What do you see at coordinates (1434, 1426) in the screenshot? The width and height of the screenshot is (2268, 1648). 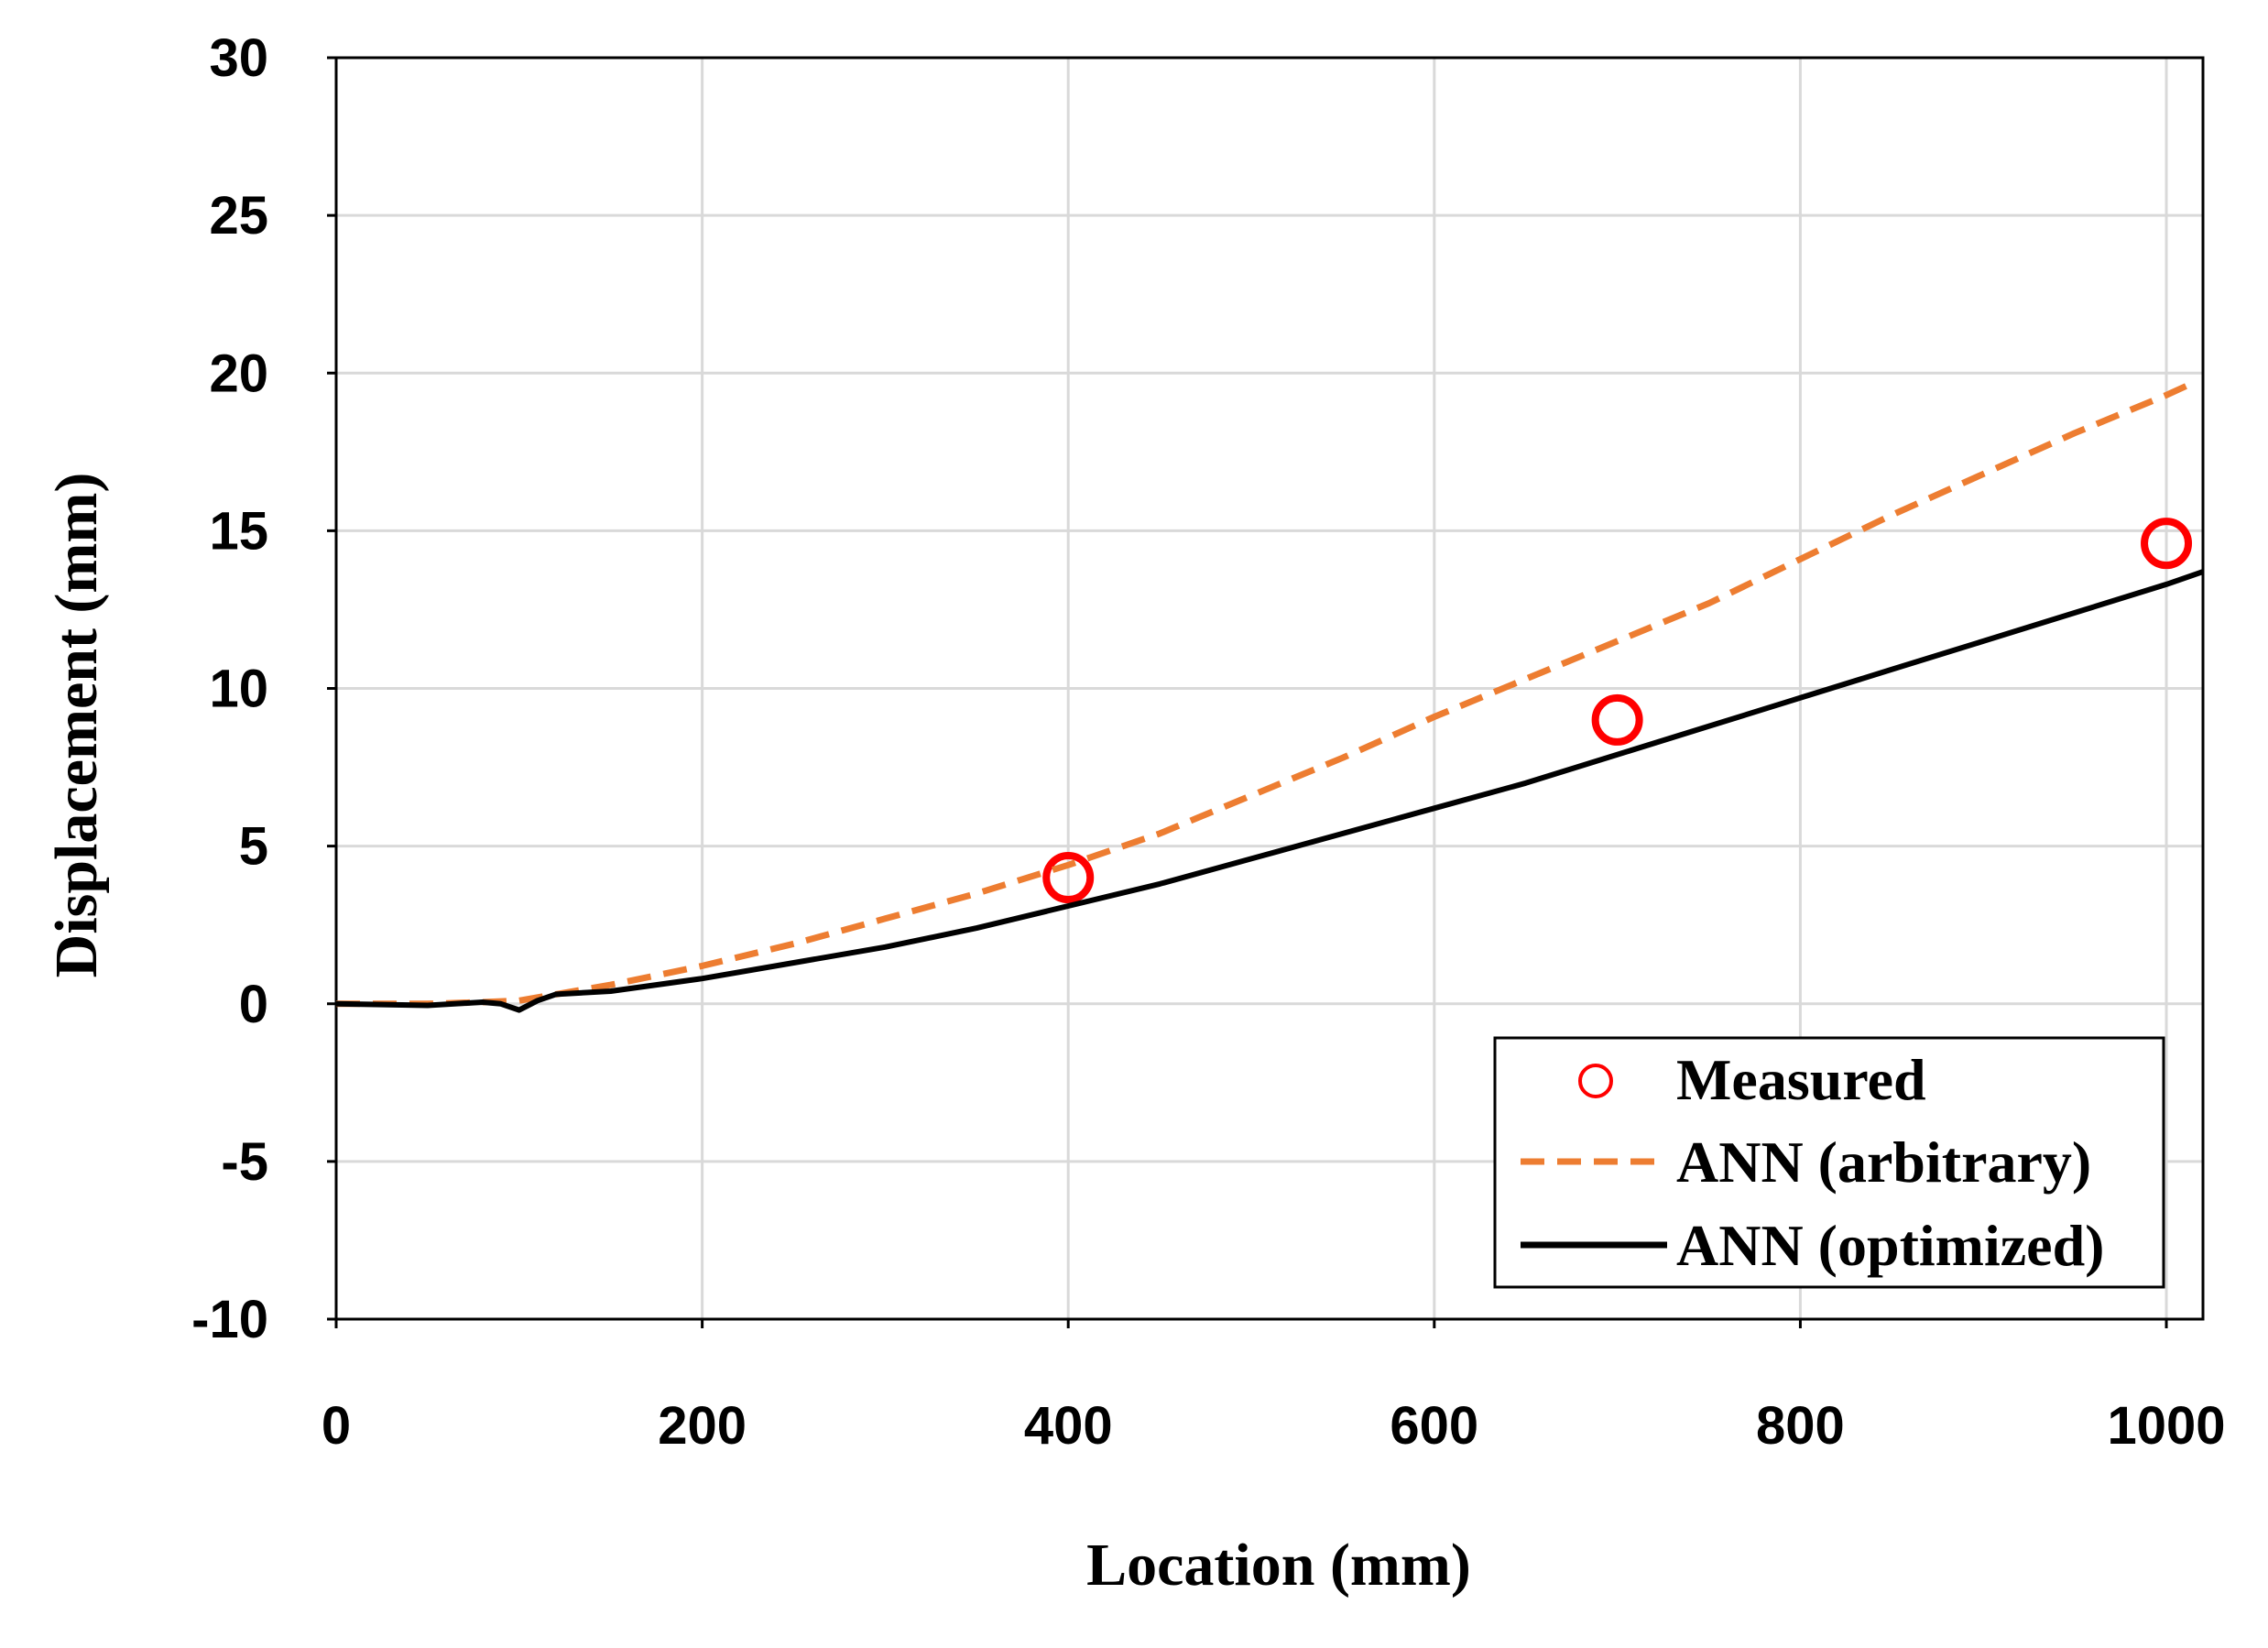 I see `x-tick-label: 600` at bounding box center [1434, 1426].